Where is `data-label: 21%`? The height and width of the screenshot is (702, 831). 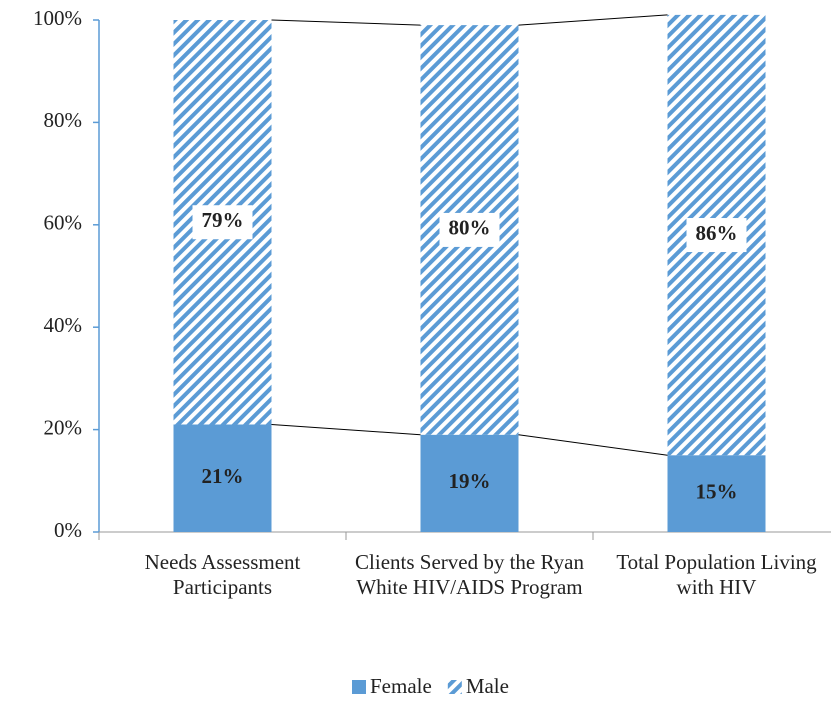 data-label: 21% is located at coordinates (223, 476).